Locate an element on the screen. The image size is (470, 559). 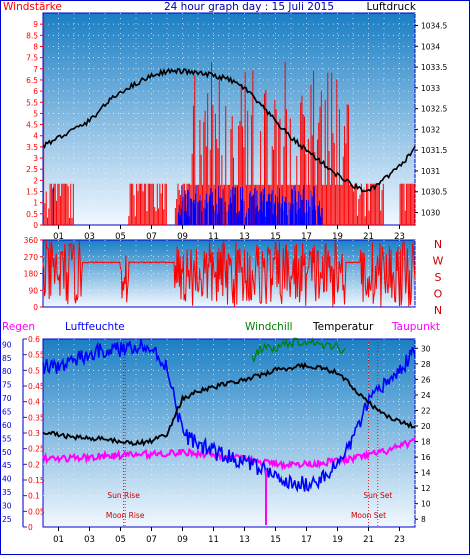
humidity-tick-label: 60 is located at coordinates (7, 425).